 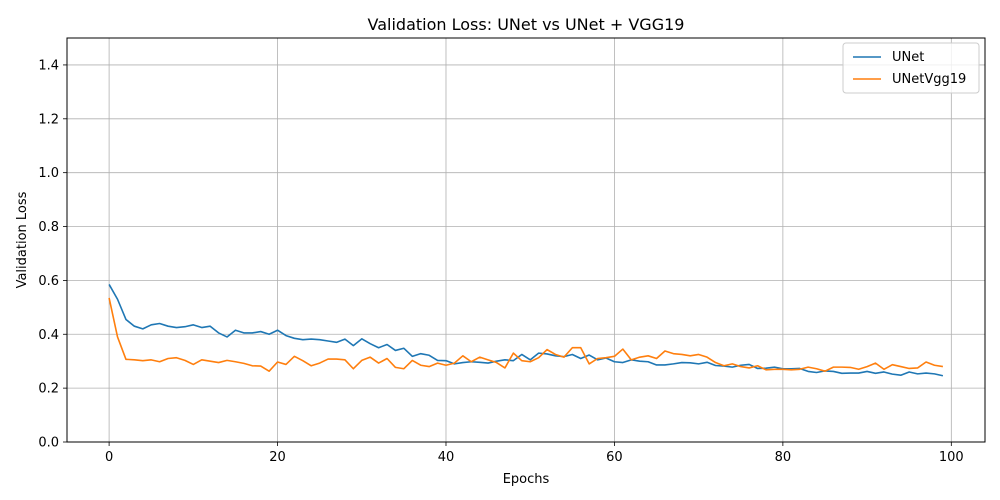 What do you see at coordinates (109, 457) in the screenshot?
I see `x-tick-label: 0` at bounding box center [109, 457].